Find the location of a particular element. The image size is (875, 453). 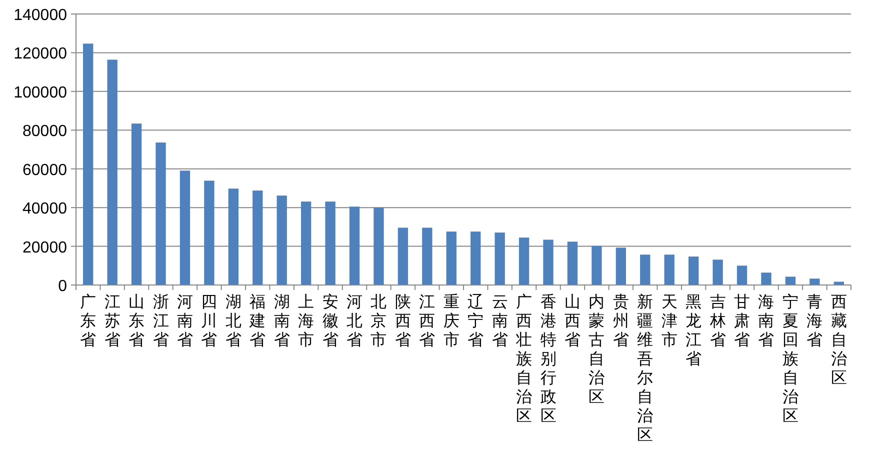

x-tick-label: 北京市 is located at coordinates (378, 321).